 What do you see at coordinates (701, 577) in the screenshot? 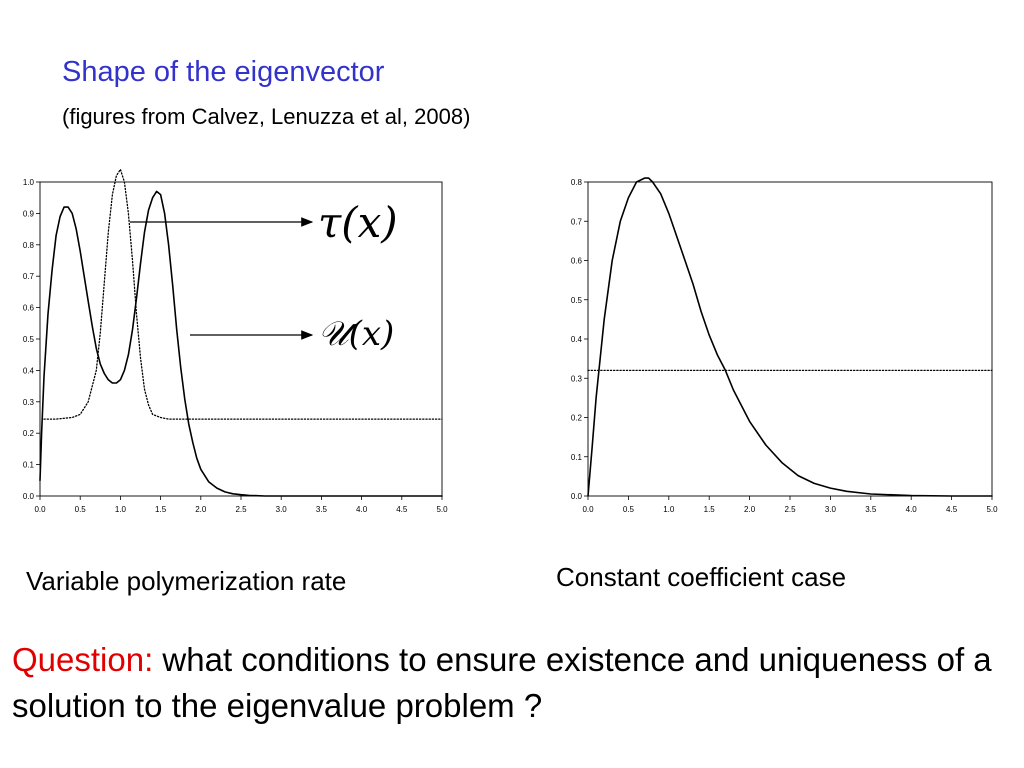
I see `caption-right: Constant coefficient case` at bounding box center [701, 577].